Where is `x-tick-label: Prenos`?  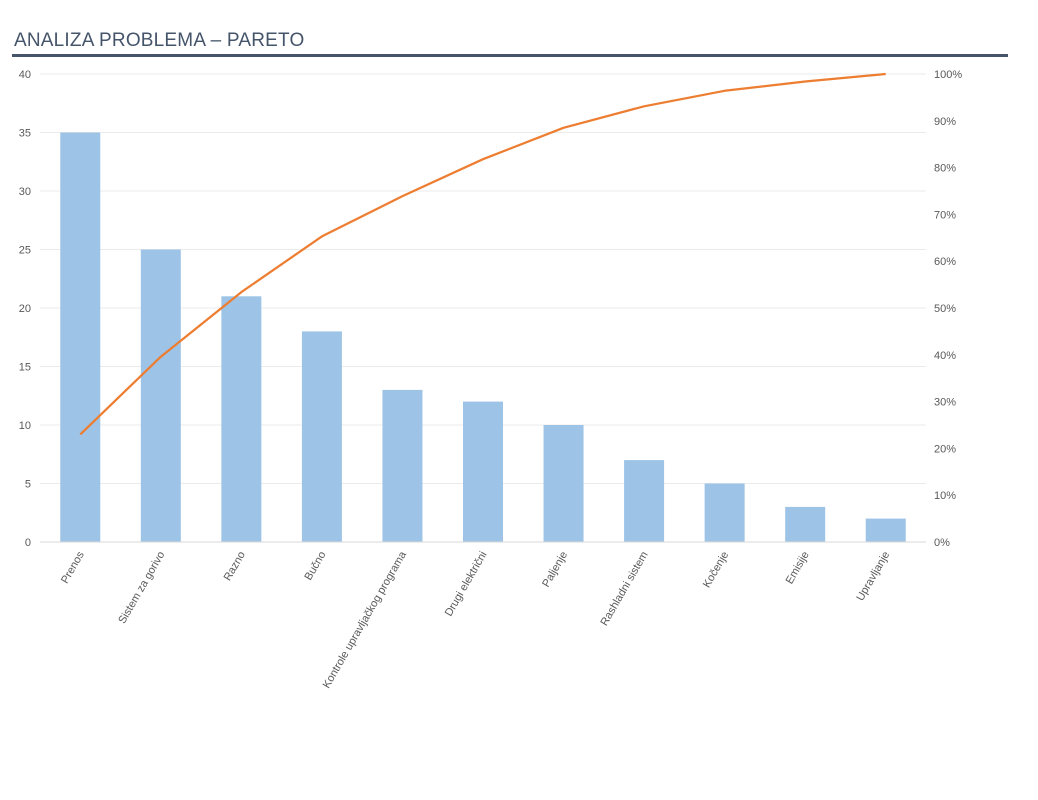
x-tick-label: Prenos is located at coordinates (73, 567).